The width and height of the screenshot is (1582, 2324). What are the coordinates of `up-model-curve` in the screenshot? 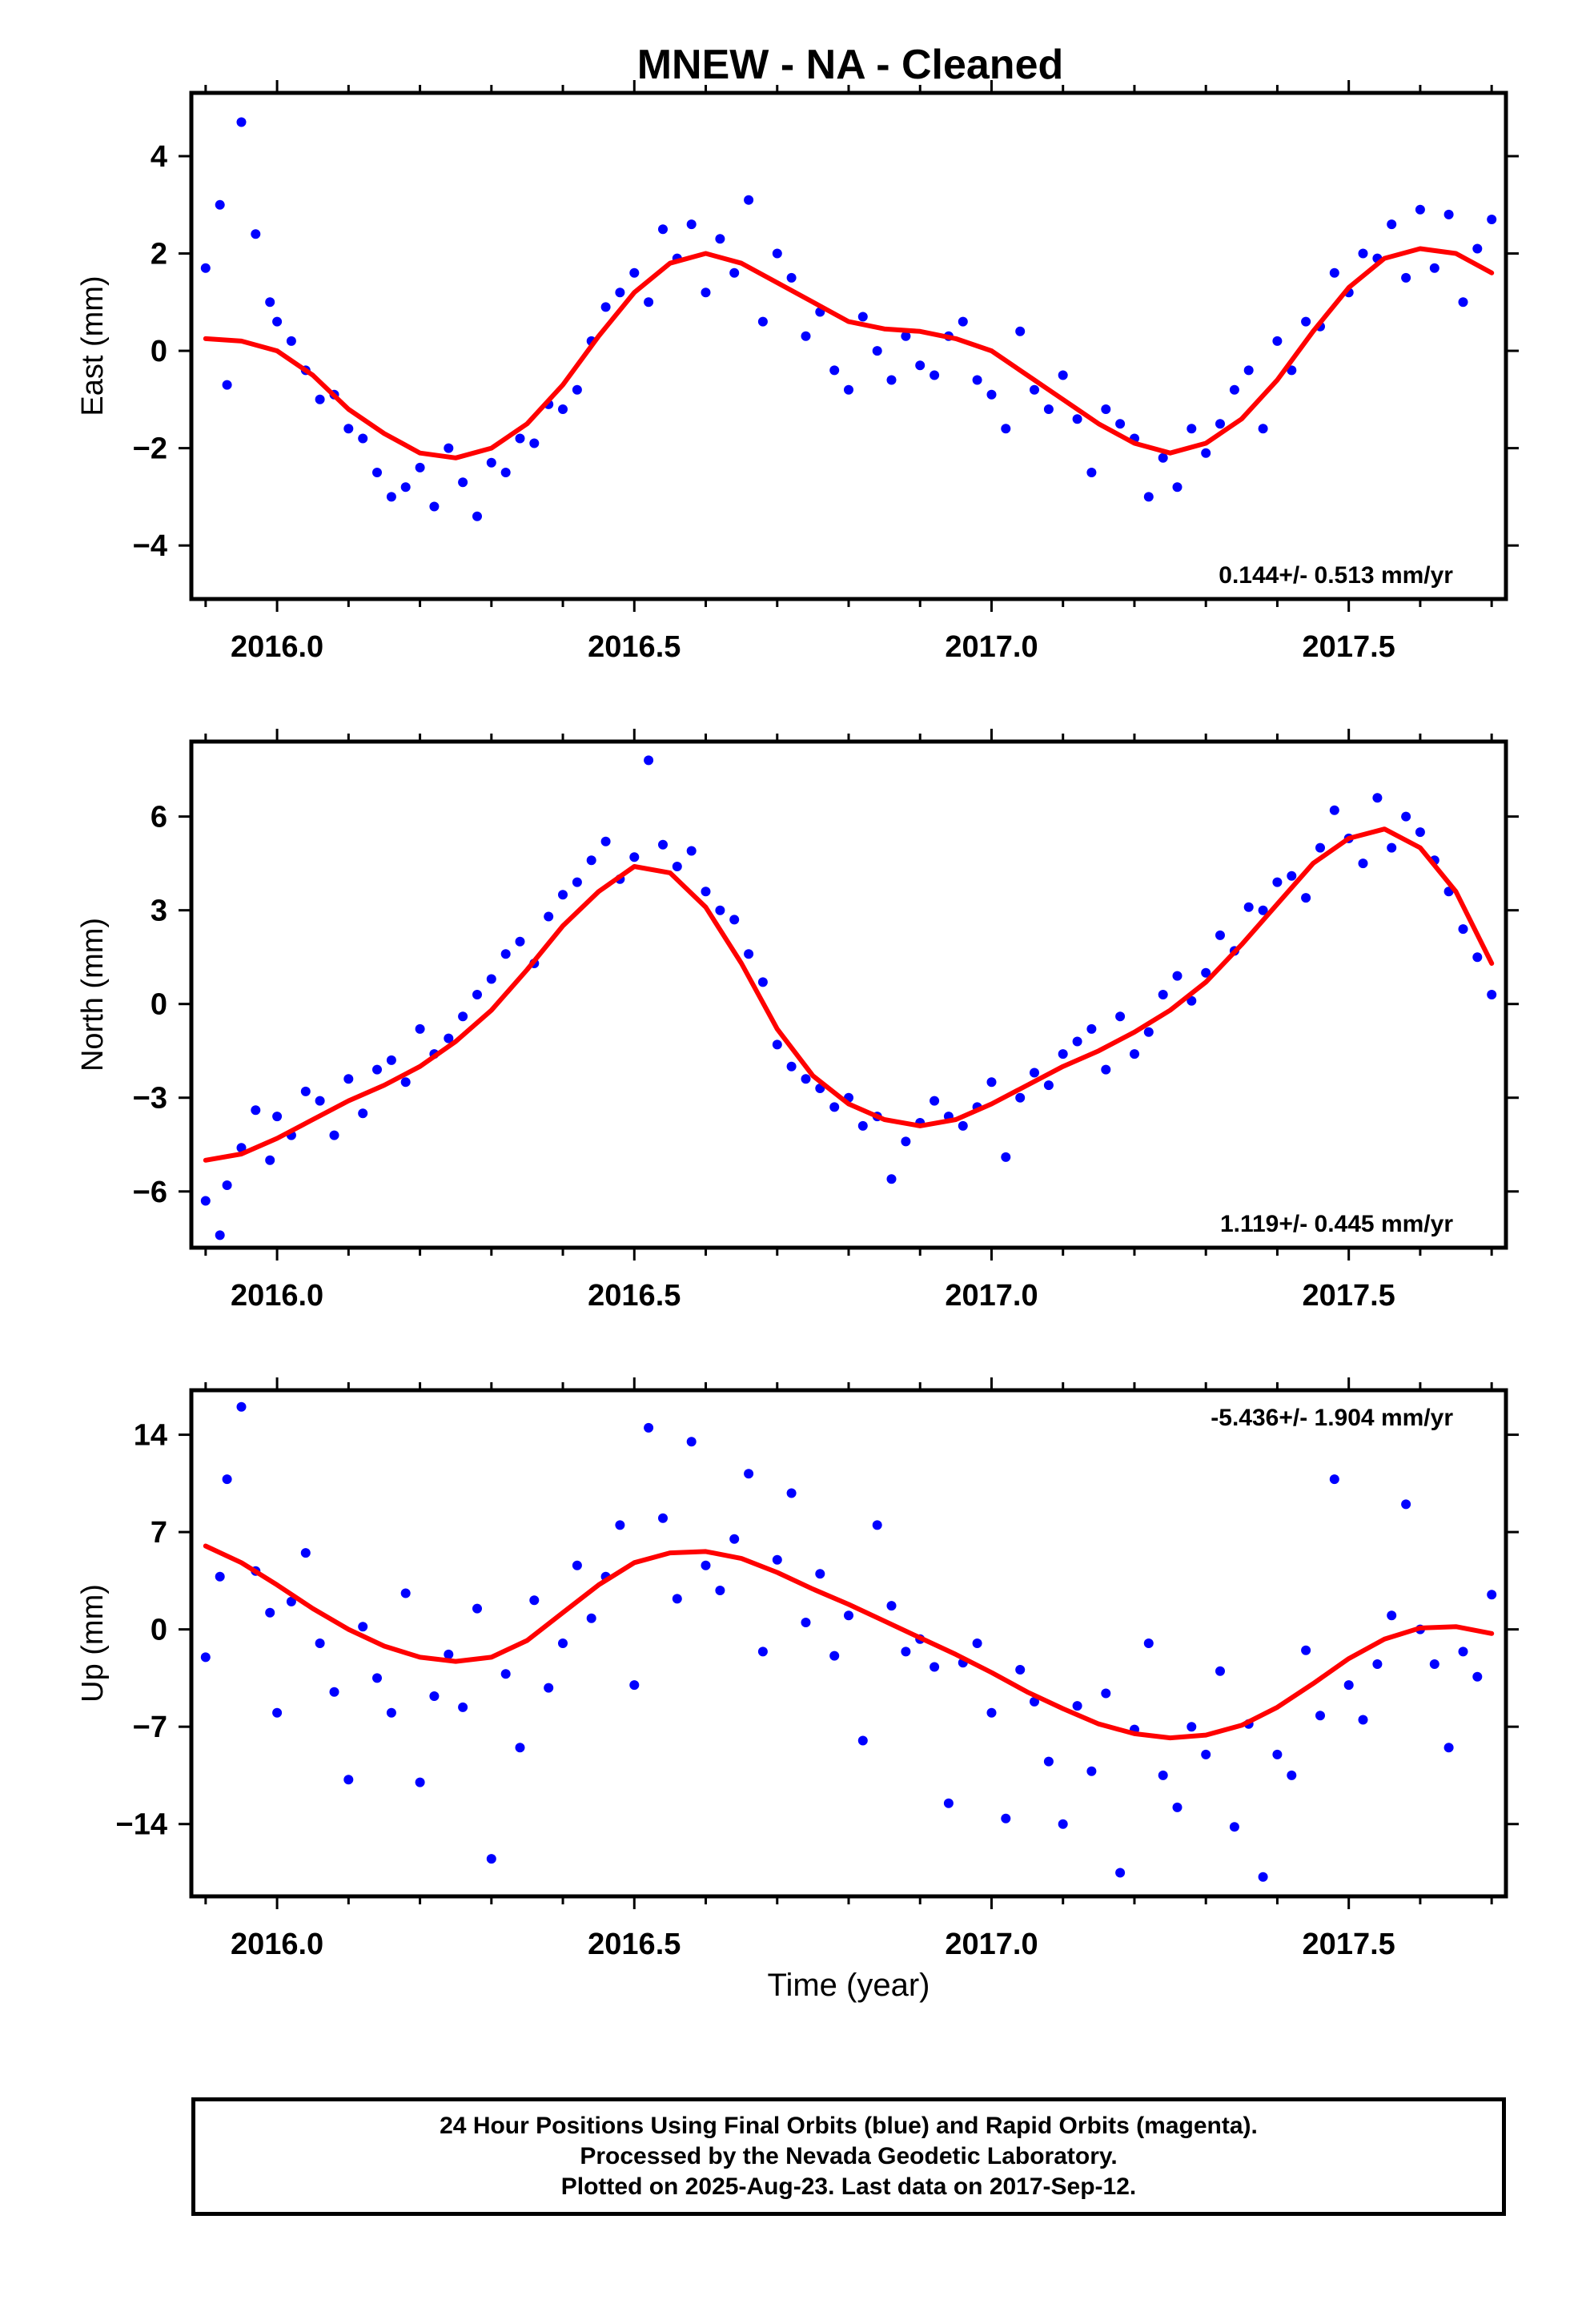 It's located at (849, 1642).